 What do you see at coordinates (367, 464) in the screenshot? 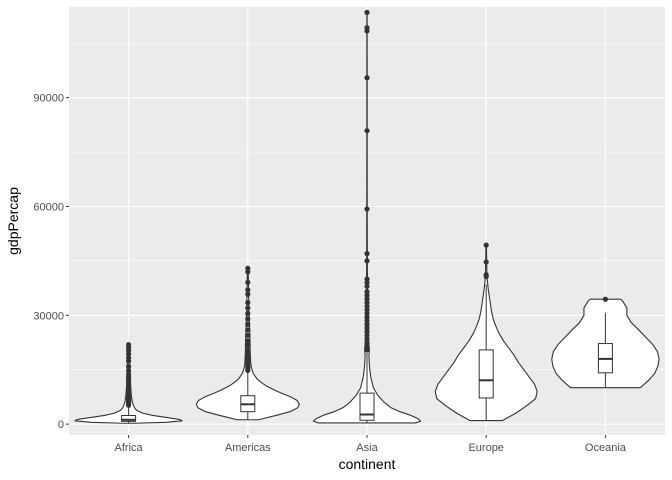
I see `x-axis-title: continent` at bounding box center [367, 464].